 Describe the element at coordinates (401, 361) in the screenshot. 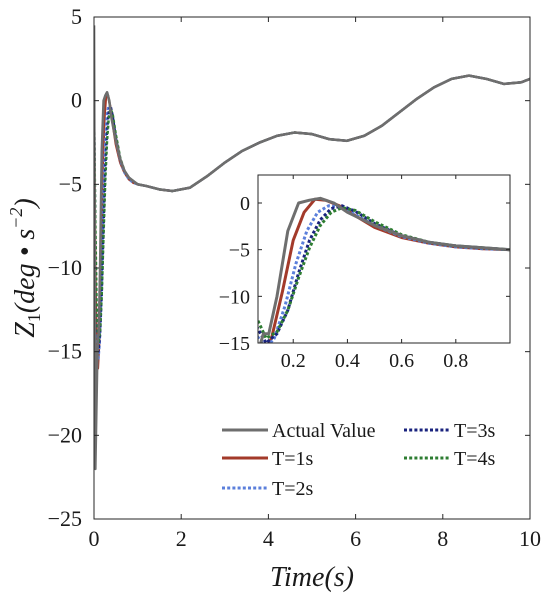

I see `inset-x-tick-label: 0.6` at that location.